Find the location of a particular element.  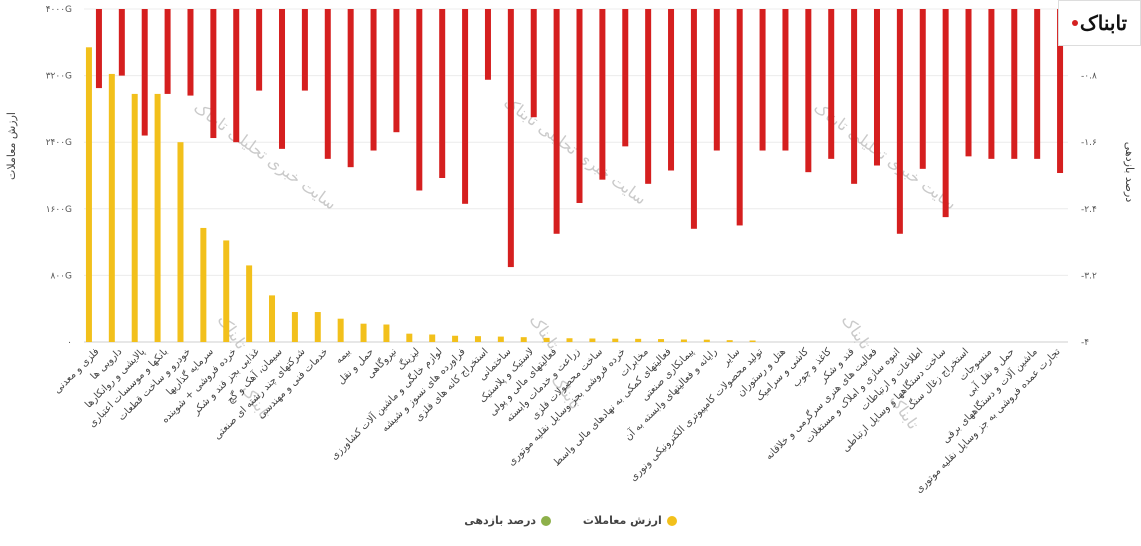

y-axis-left-title: ارزش معاملات is located at coordinates (11, 146).